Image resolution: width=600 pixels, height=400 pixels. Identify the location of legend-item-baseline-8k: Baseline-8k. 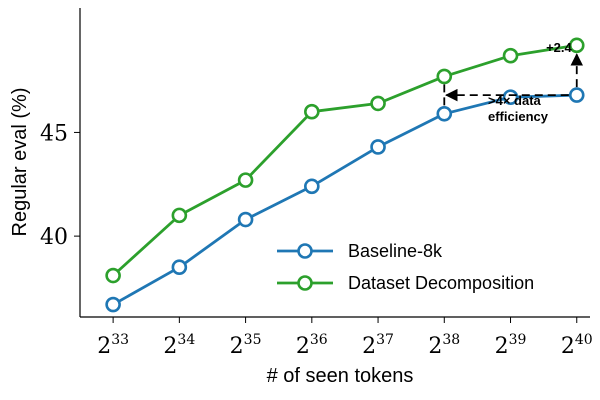
(360, 251).